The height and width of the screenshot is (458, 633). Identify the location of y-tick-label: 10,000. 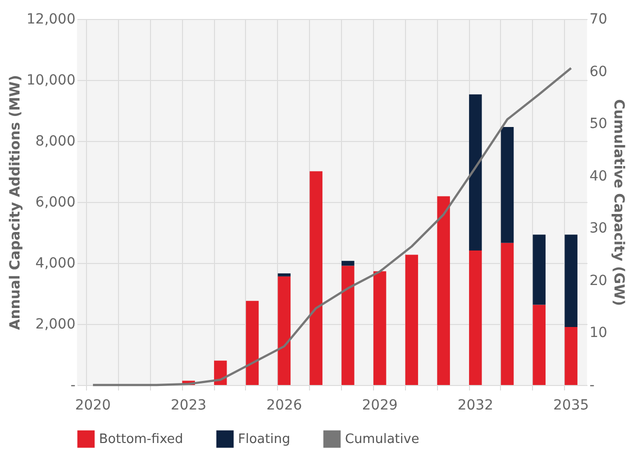
(51, 80).